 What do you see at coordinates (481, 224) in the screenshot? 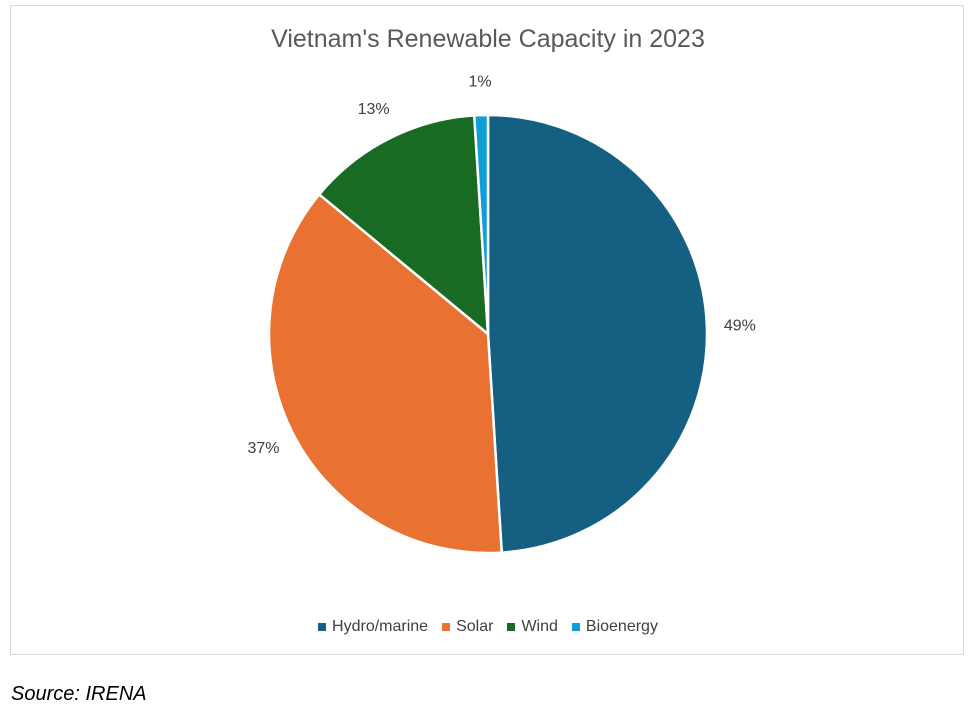
I see `pie-slice-bioenergy` at bounding box center [481, 224].